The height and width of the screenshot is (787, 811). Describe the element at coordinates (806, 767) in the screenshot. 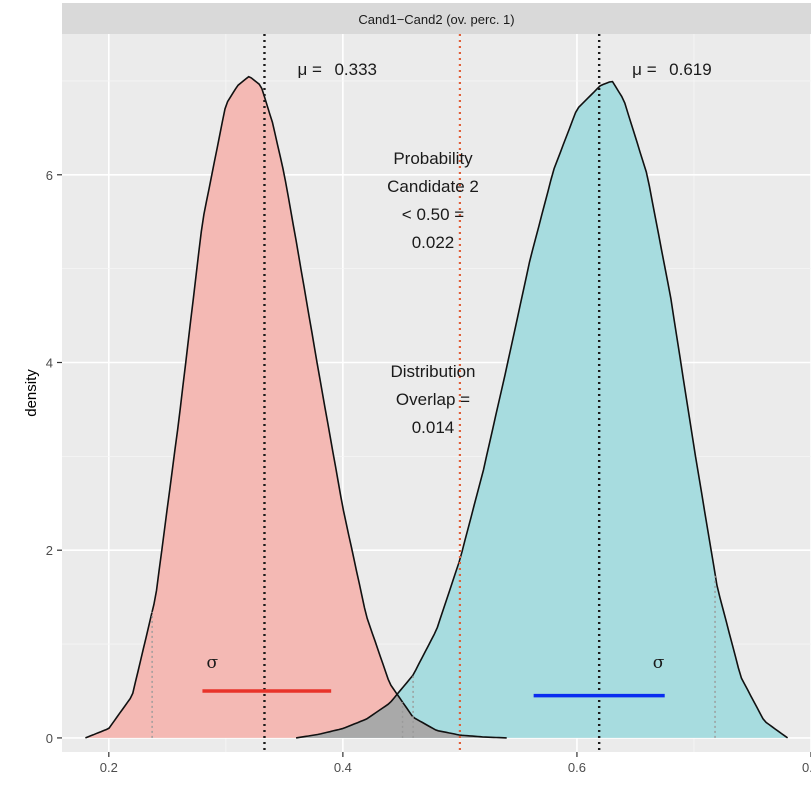

I see `x-tick-label: 0.8` at that location.